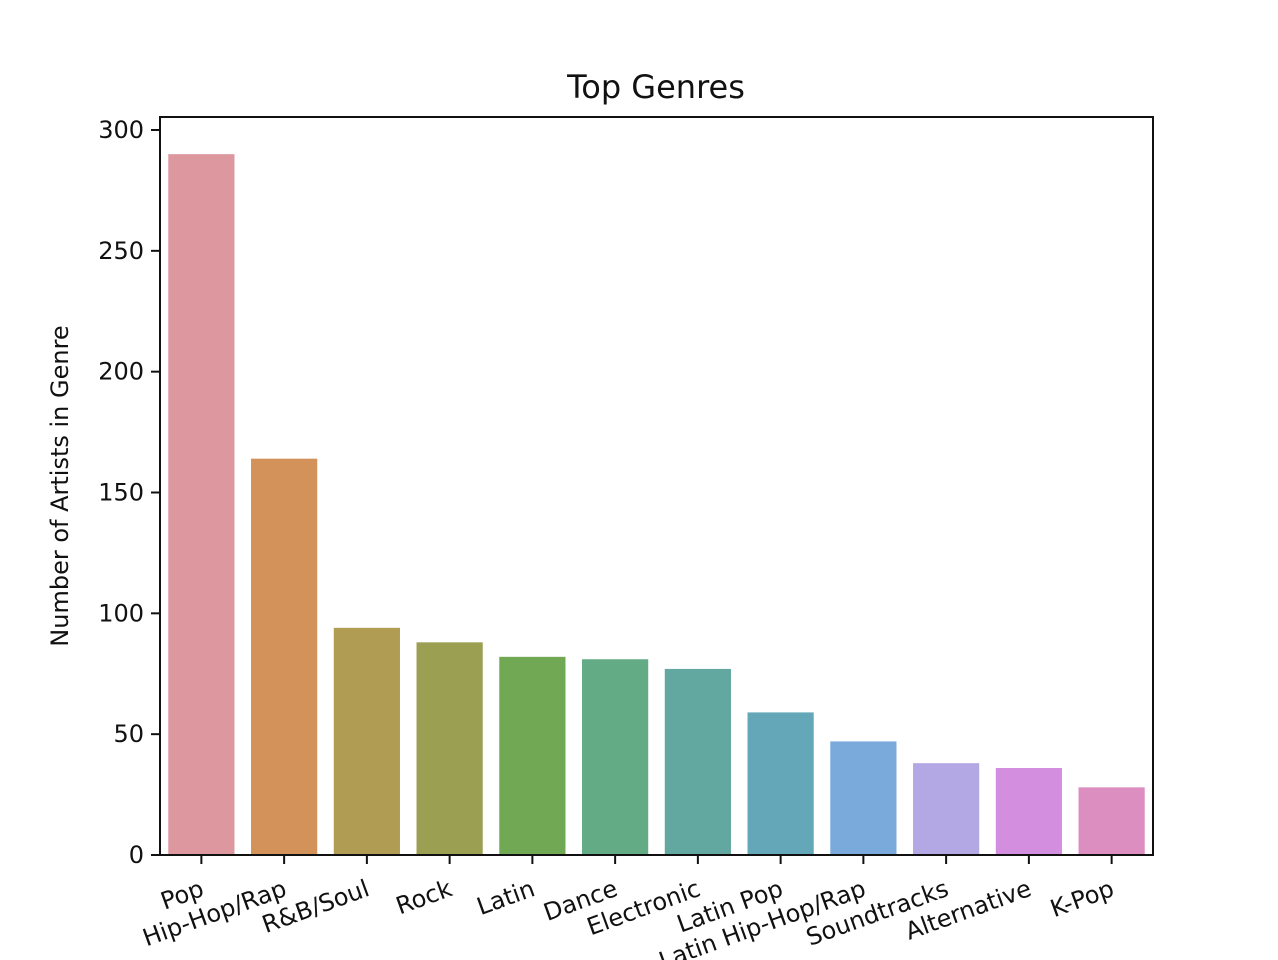  What do you see at coordinates (60, 485) in the screenshot?
I see `y-axis-label: Number of Artists in Genre` at bounding box center [60, 485].